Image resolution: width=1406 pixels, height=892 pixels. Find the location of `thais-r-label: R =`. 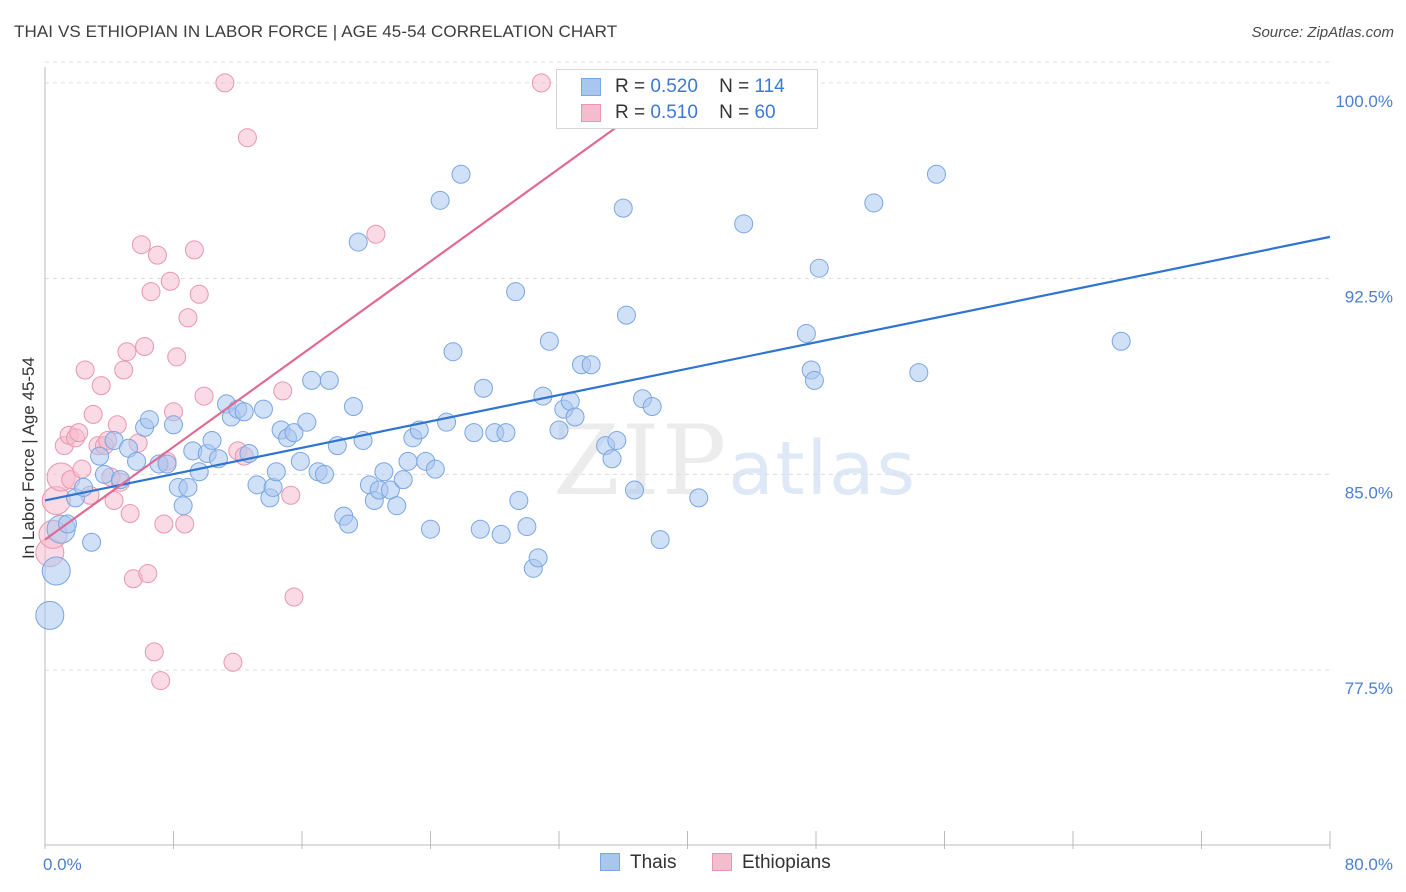

thais-r-label: R = is located at coordinates (630, 86).